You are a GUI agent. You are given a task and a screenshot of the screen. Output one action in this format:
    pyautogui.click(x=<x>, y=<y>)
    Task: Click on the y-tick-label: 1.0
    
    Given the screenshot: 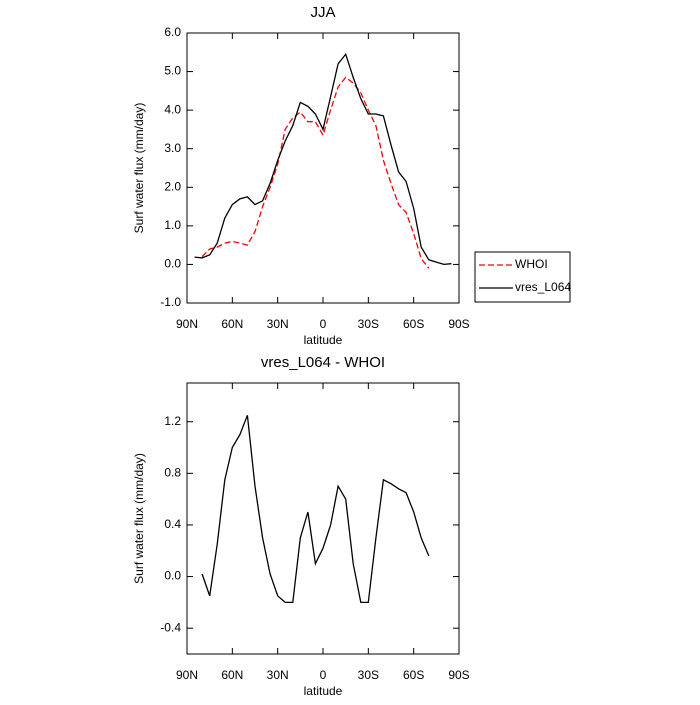 What is the action you would take?
    pyautogui.click(x=172, y=225)
    